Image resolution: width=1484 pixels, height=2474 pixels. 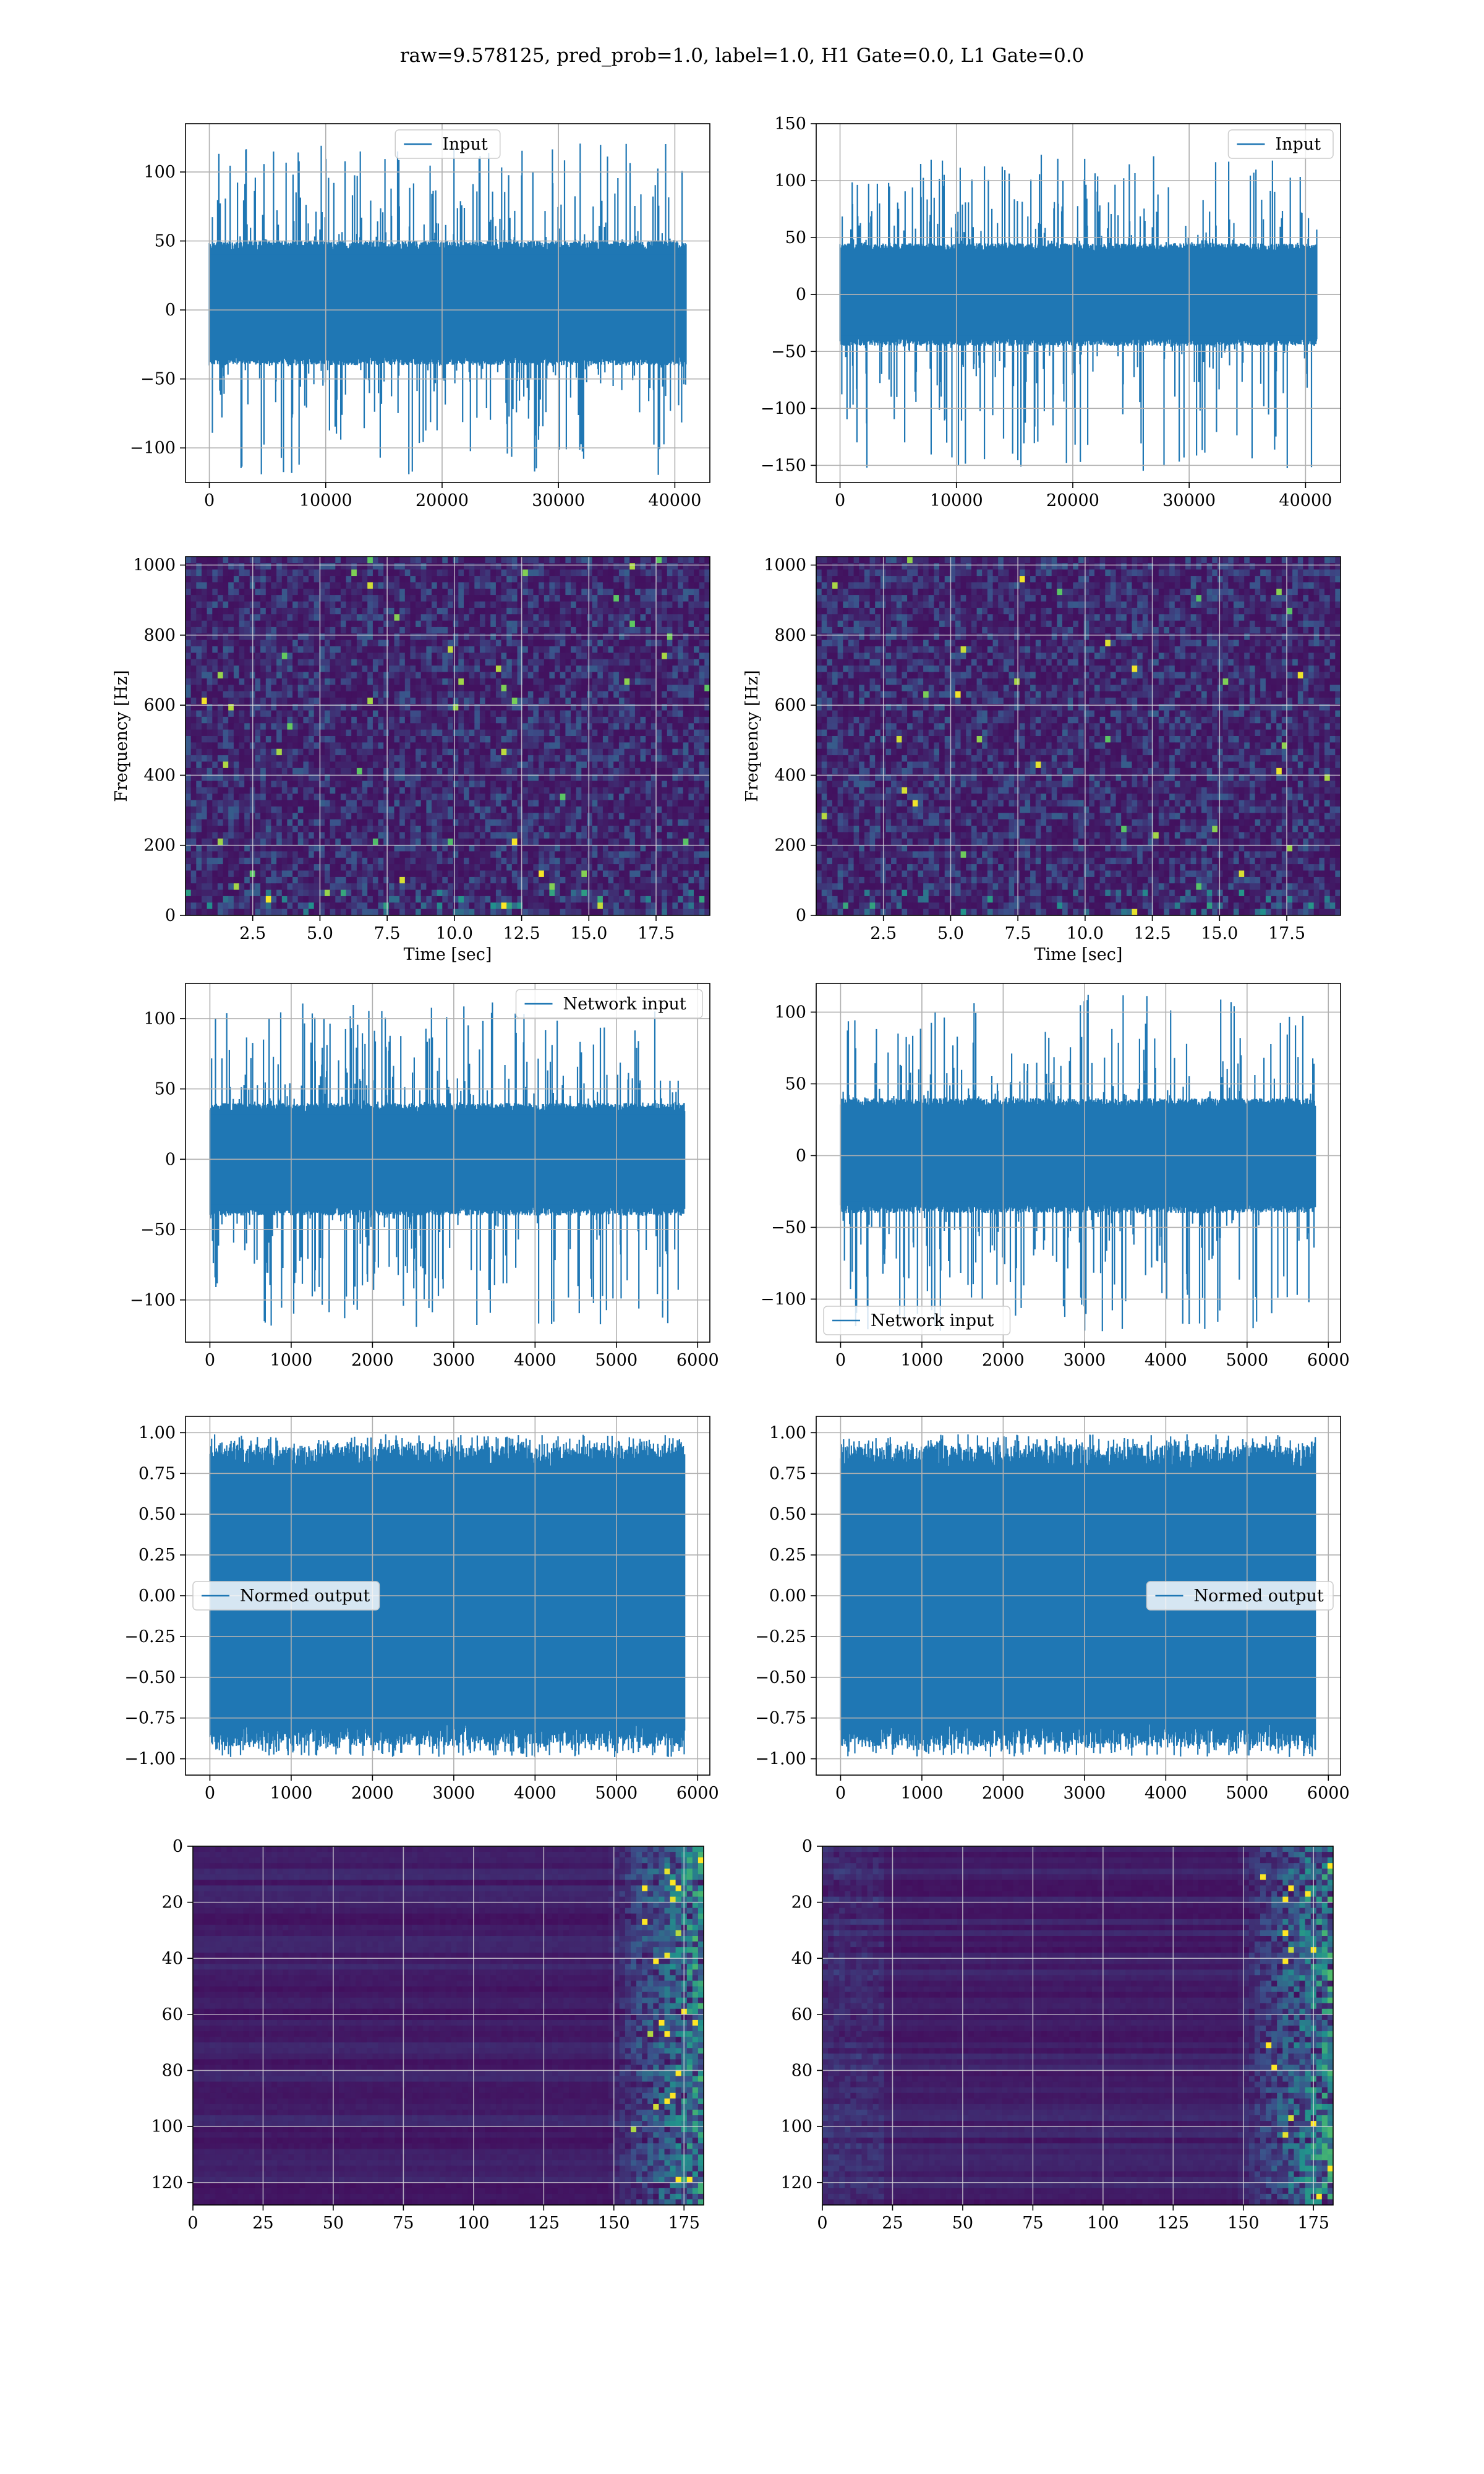 What do you see at coordinates (157, 1515) in the screenshot?
I see `y-tick-label: 0.50` at bounding box center [157, 1515].